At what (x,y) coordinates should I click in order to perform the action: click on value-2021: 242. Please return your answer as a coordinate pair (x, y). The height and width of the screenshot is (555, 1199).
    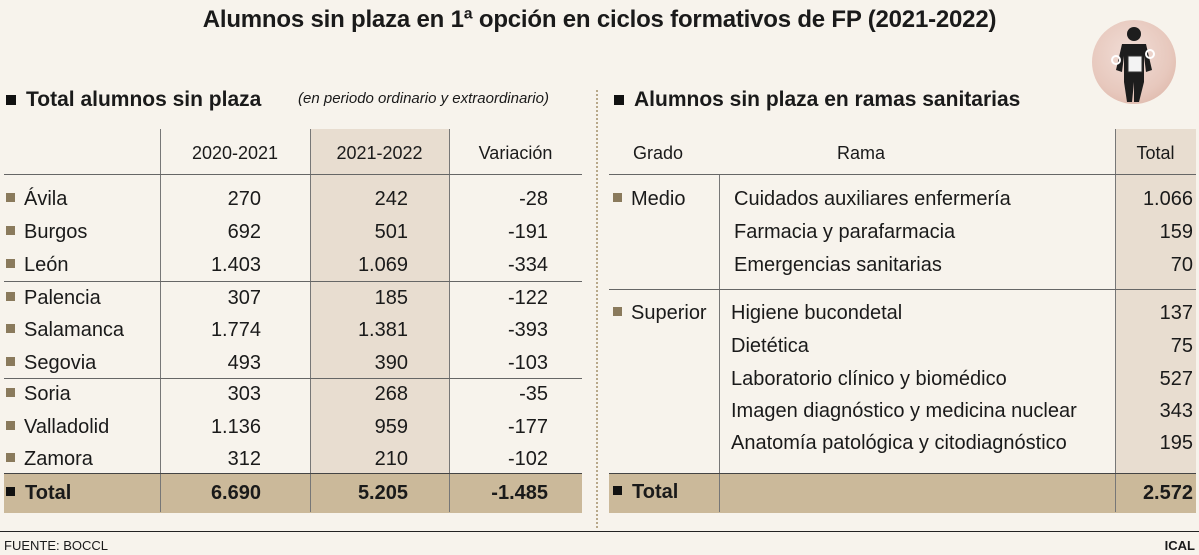
    Looking at the image, I should click on (391, 199).